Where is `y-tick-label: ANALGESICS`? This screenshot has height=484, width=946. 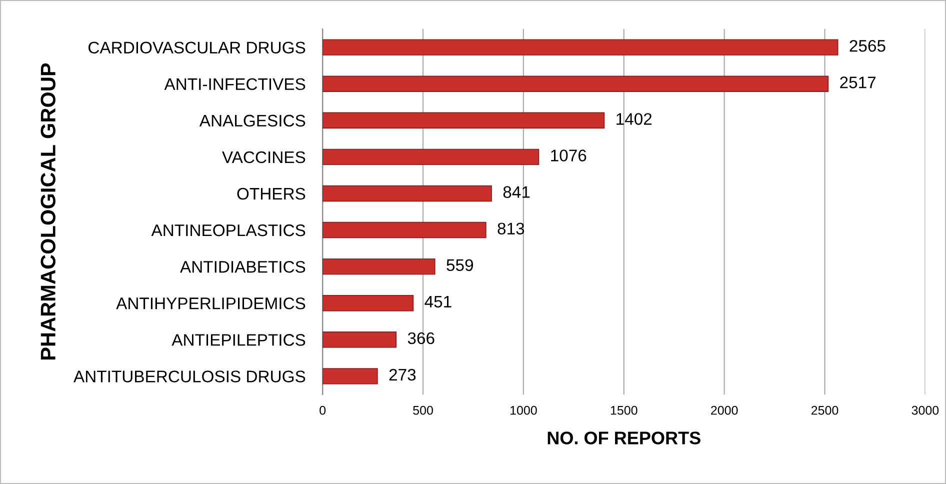 y-tick-label: ANALGESICS is located at coordinates (252, 120).